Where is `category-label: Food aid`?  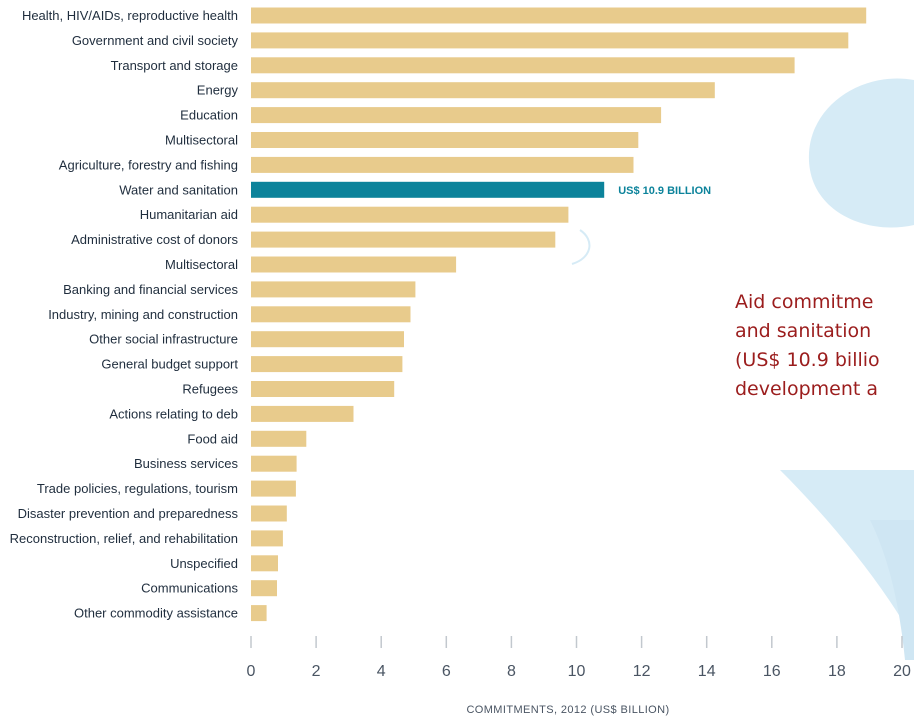
category-label: Food aid is located at coordinates (212, 438).